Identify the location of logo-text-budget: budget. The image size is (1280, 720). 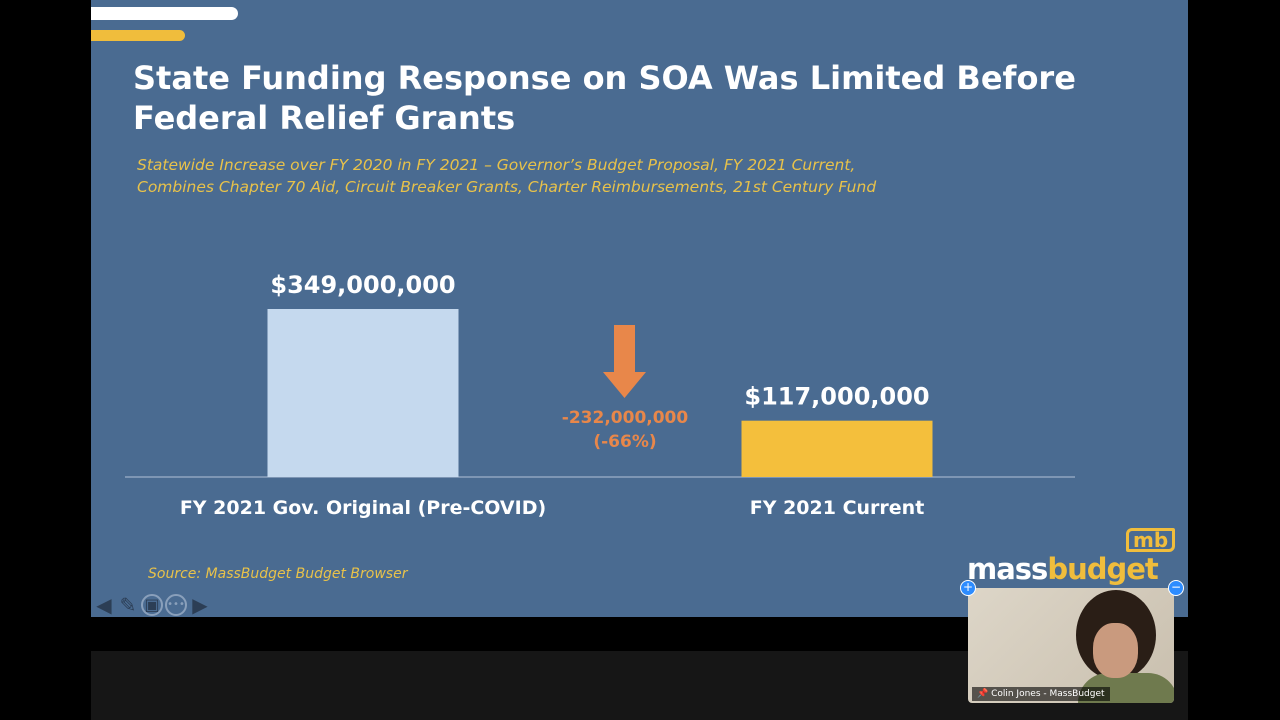
(1102, 569).